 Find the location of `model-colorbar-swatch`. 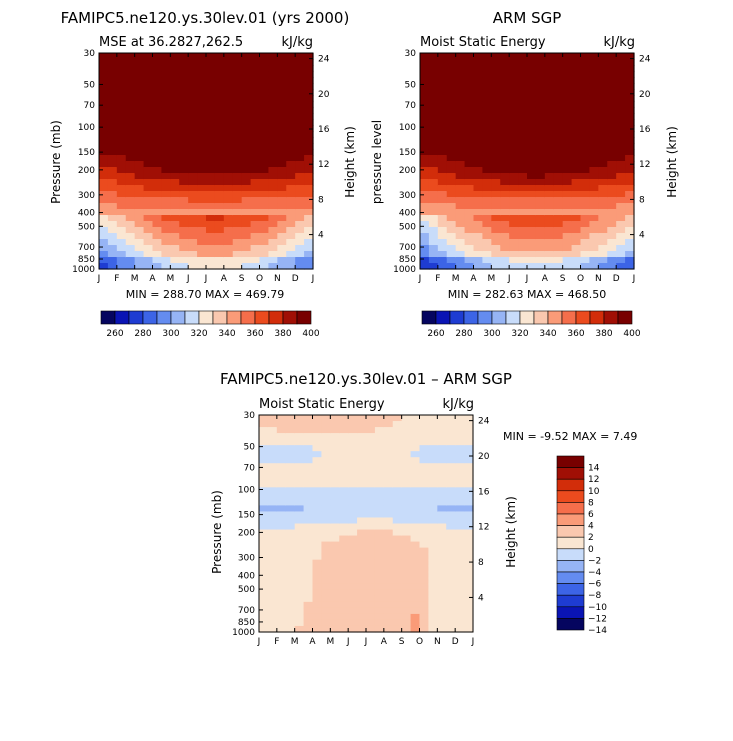

model-colorbar-swatch is located at coordinates (262, 317).